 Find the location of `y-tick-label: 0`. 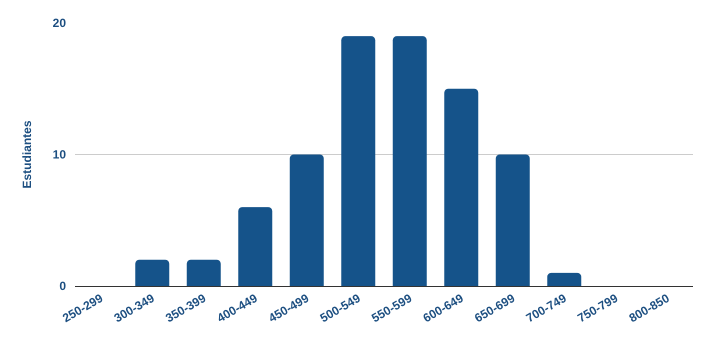

y-tick-label: 0 is located at coordinates (62, 286).